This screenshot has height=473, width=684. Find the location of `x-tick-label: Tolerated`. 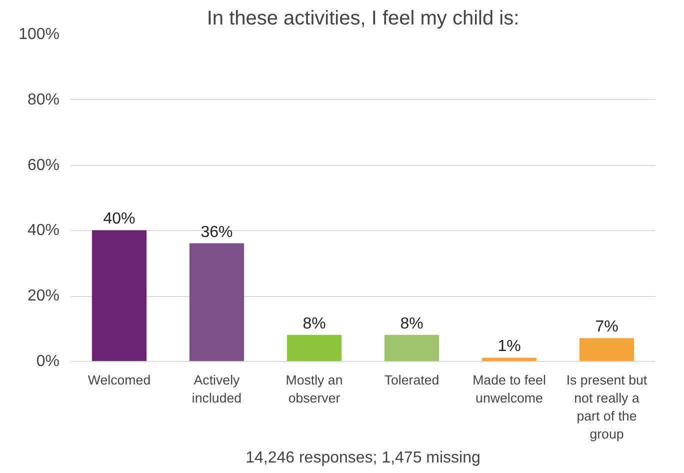

x-tick-label: Tolerated is located at coordinates (412, 380).